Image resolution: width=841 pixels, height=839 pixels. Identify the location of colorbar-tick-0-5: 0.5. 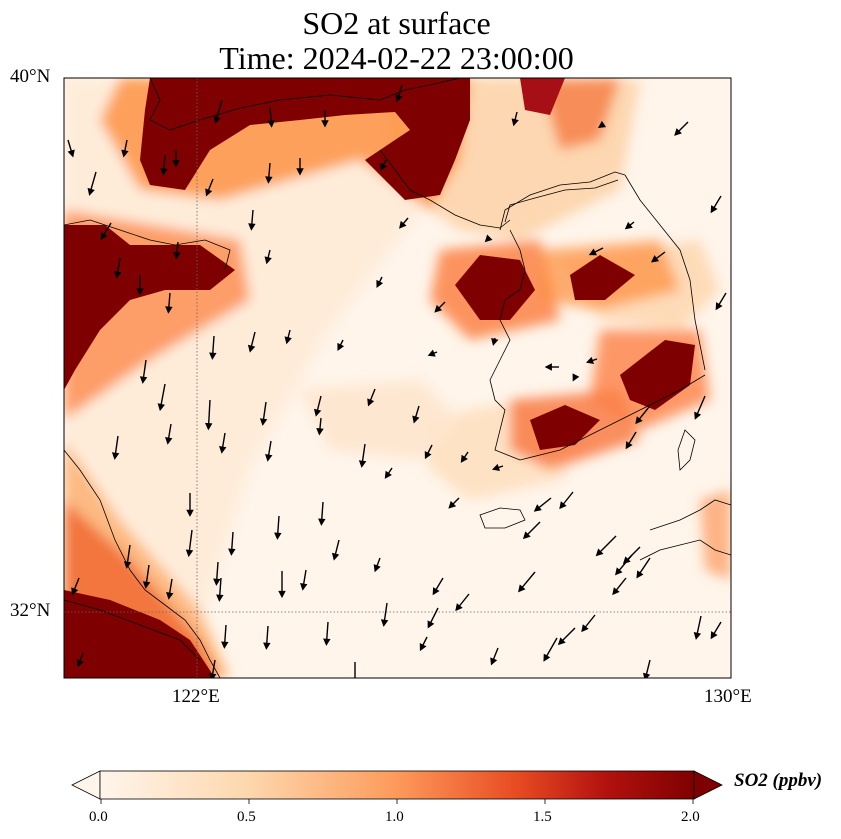
(246, 817).